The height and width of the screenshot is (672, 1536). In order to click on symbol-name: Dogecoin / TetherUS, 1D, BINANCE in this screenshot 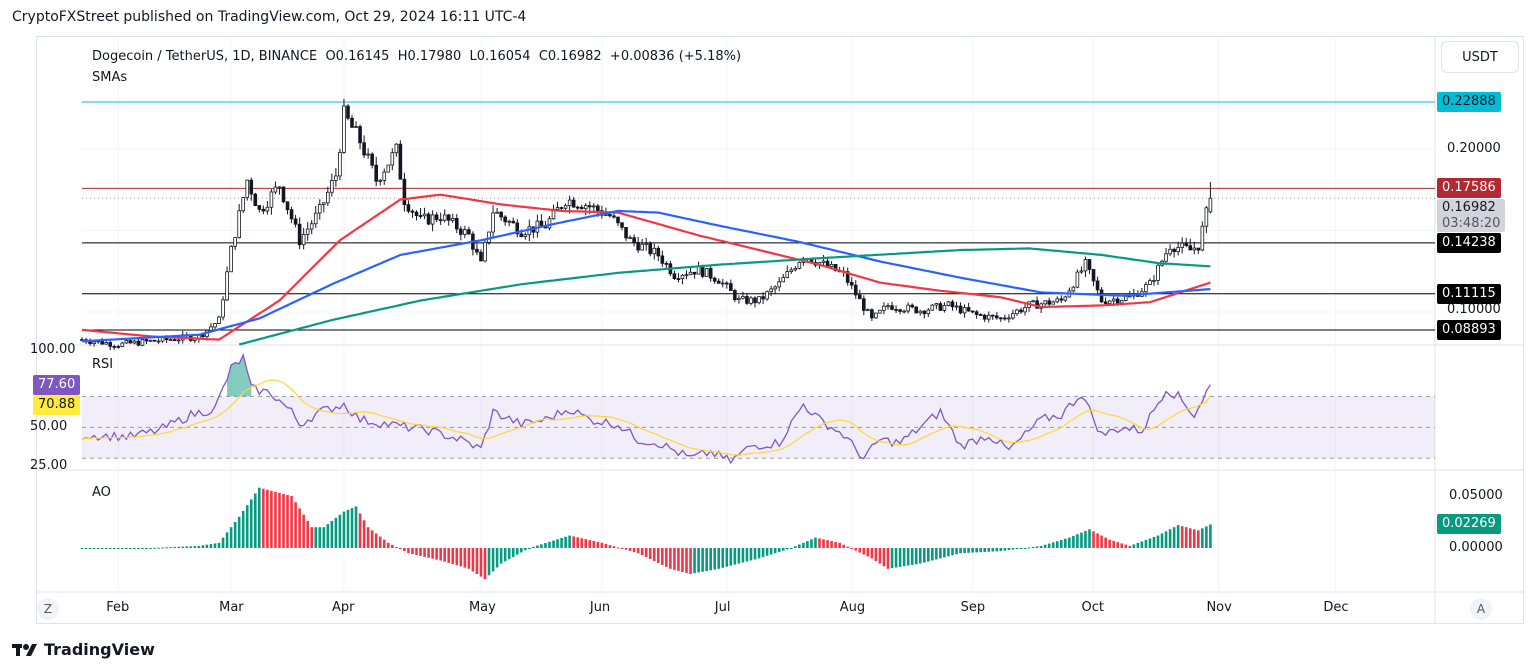, I will do `click(205, 56)`.